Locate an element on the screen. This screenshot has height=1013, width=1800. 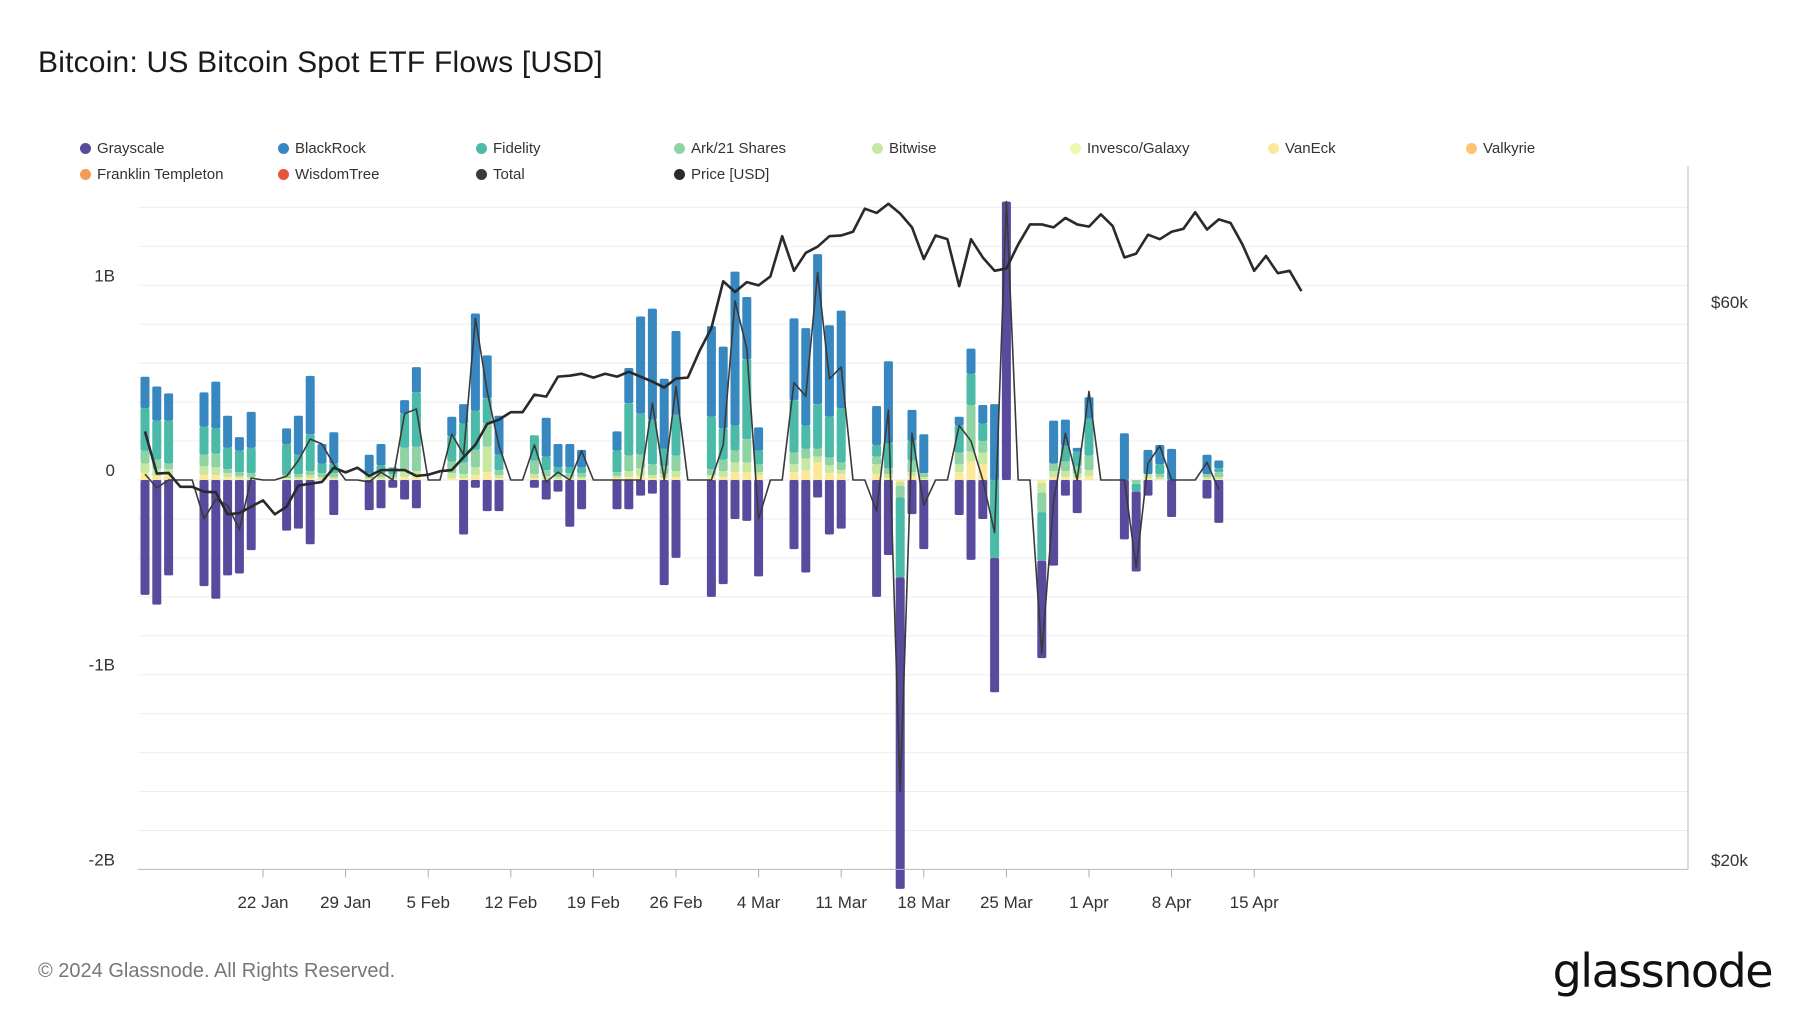
x-tick-label: 15 Apr is located at coordinates (1254, 902).